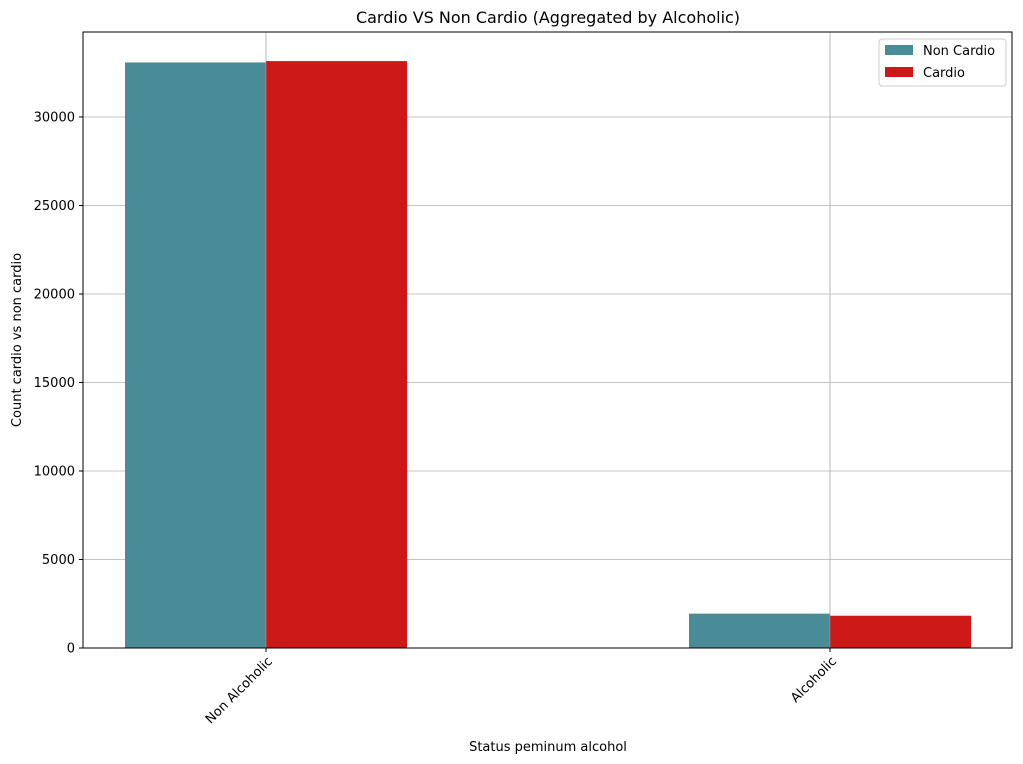  I want to click on y-tick-label: 5000, so click(58, 560).